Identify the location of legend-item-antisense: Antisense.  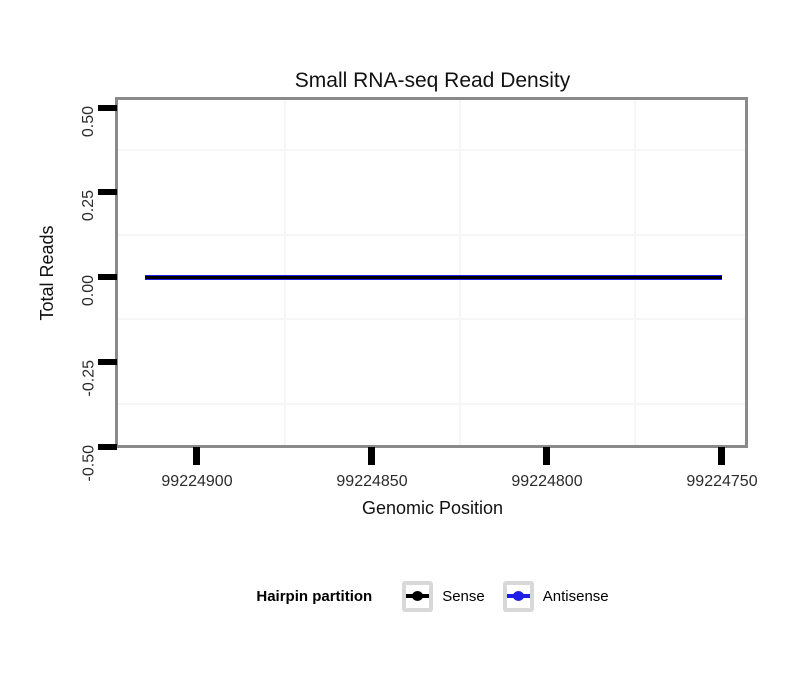
(555, 596).